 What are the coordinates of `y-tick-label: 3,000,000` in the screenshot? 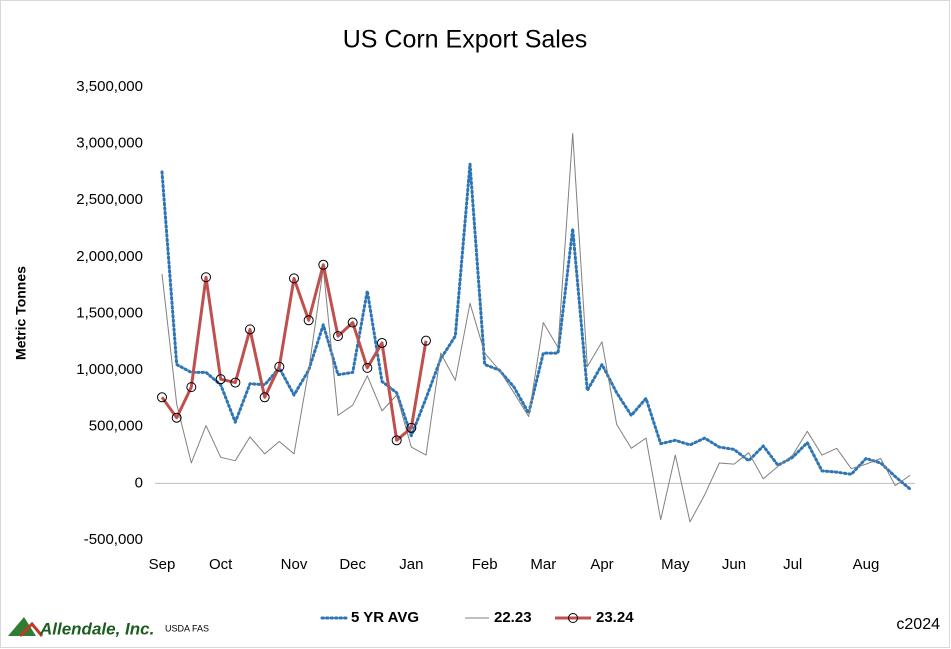 It's located at (109, 143).